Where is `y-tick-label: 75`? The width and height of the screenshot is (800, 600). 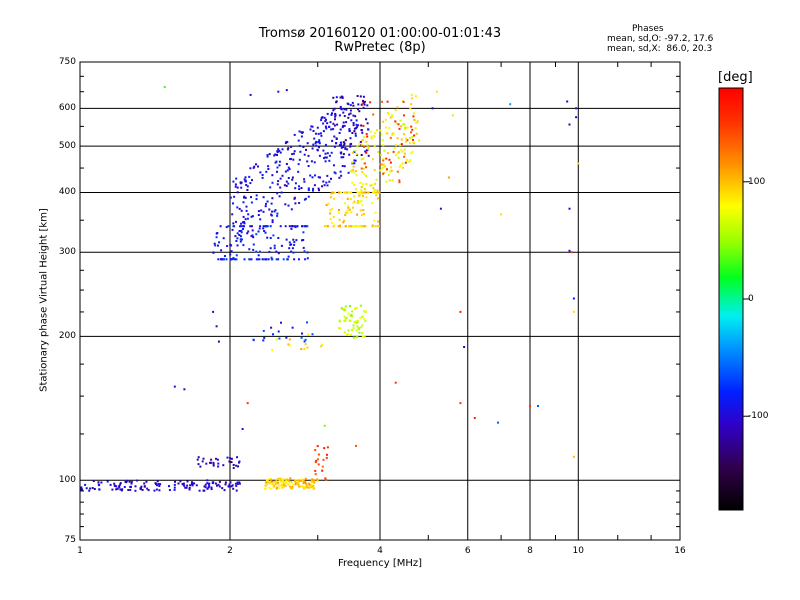 y-tick-label: 75 is located at coordinates (70, 540).